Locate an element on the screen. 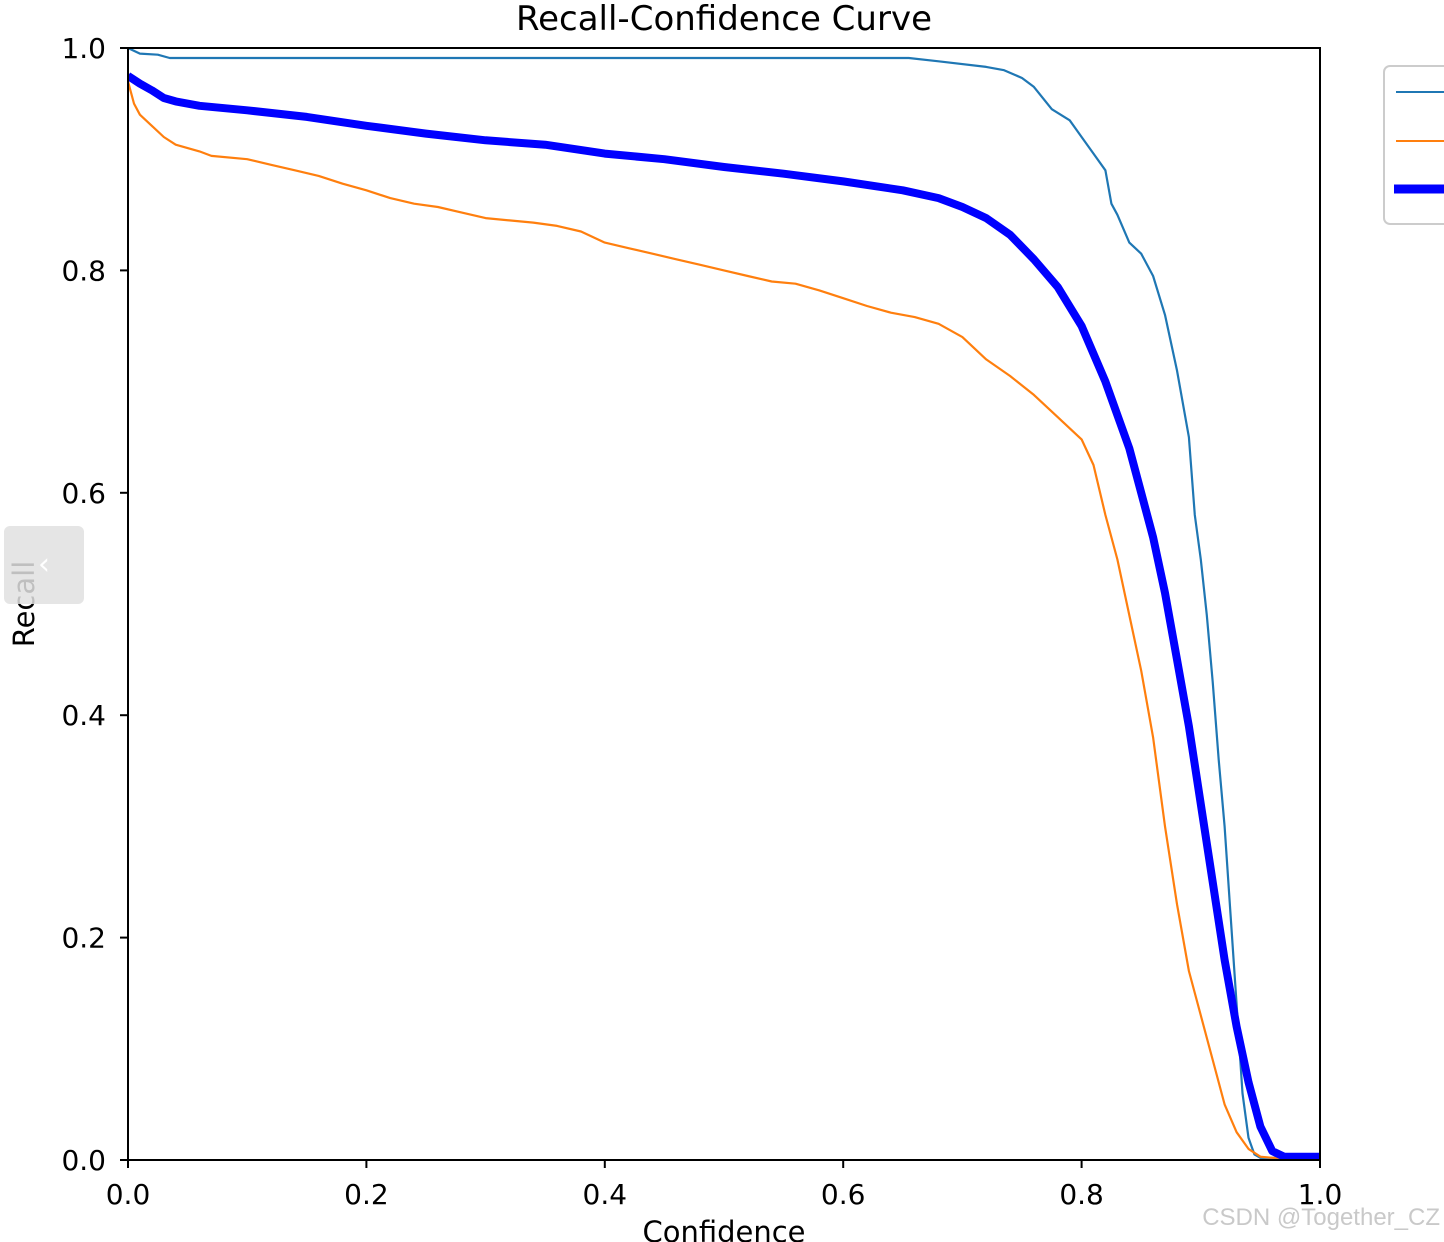  chevron-left-icon: ‹ is located at coordinates (44, 564).